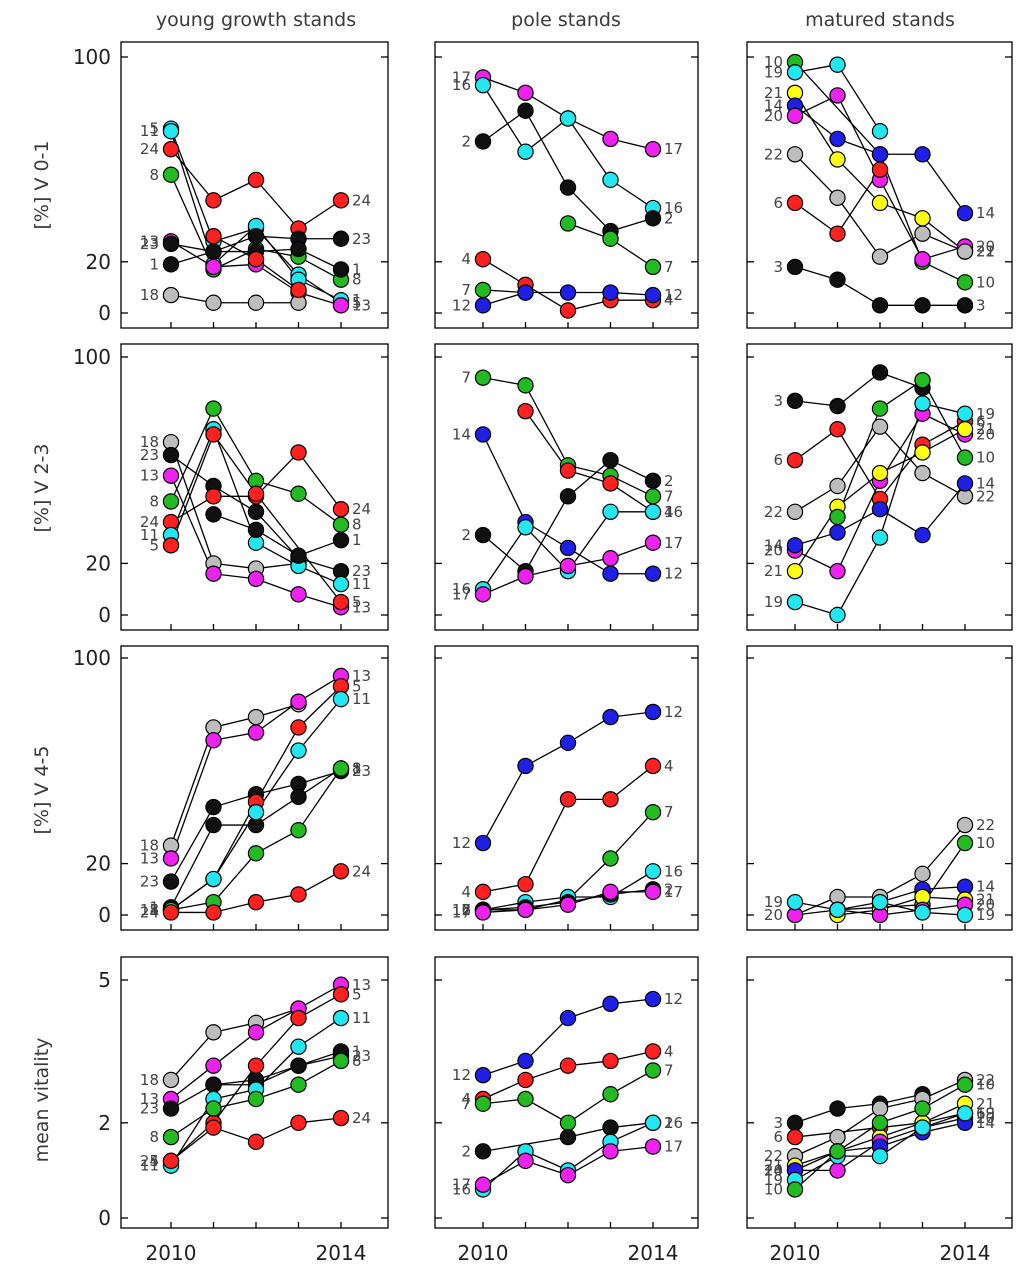 Image resolution: width=1024 pixels, height=1273 pixels. Describe the element at coordinates (483, 1075) in the screenshot. I see `point-12-2010` at that location.